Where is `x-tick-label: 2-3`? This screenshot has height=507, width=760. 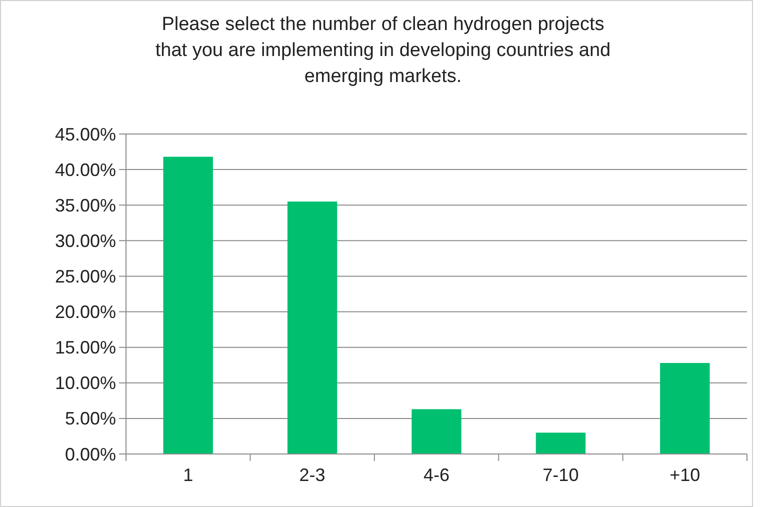 x-tick-label: 2-3 is located at coordinates (312, 475).